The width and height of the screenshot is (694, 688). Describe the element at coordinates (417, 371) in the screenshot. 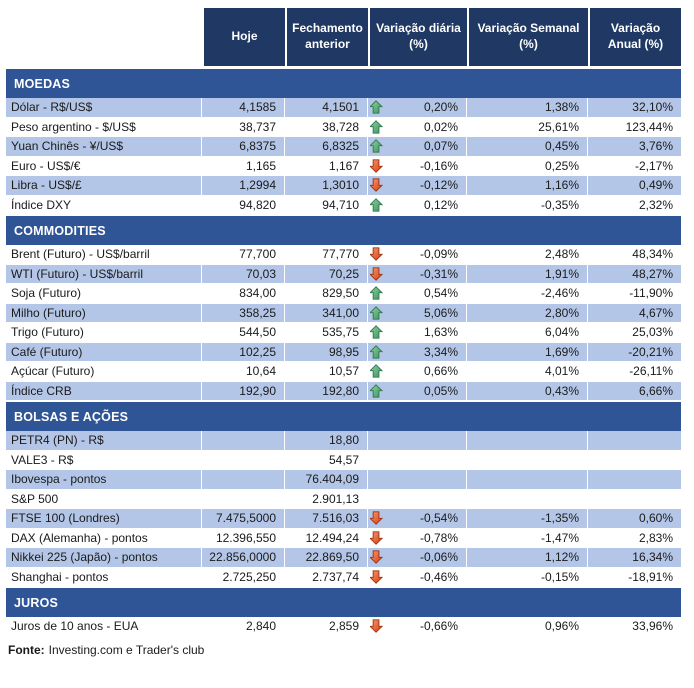

I see `cell-variacao-diaria: 0,66%` at that location.